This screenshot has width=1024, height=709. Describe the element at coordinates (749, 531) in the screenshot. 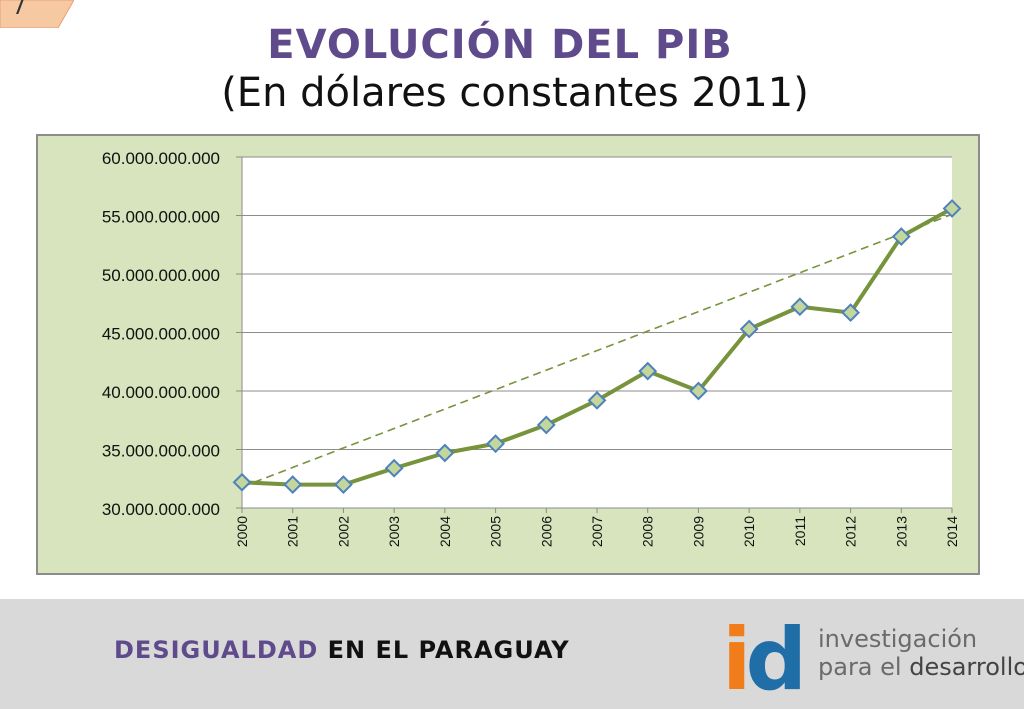

I see `x-tick-label: 2010` at that location.